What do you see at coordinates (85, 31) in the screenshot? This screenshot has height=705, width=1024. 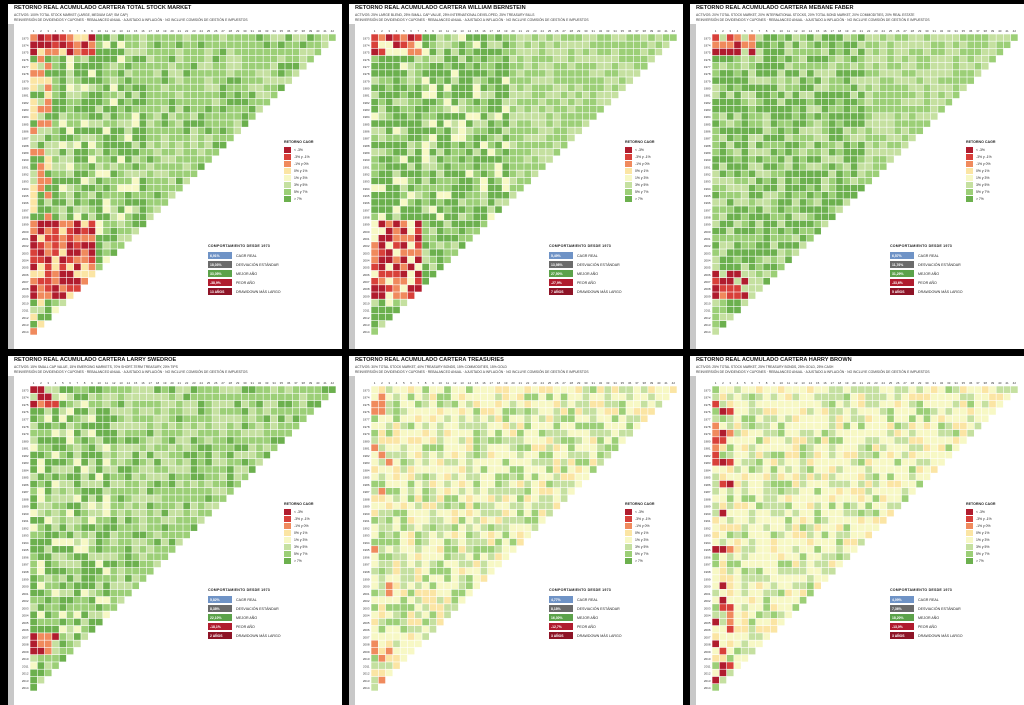 I see `horizon-tick-label: 8` at bounding box center [85, 31].